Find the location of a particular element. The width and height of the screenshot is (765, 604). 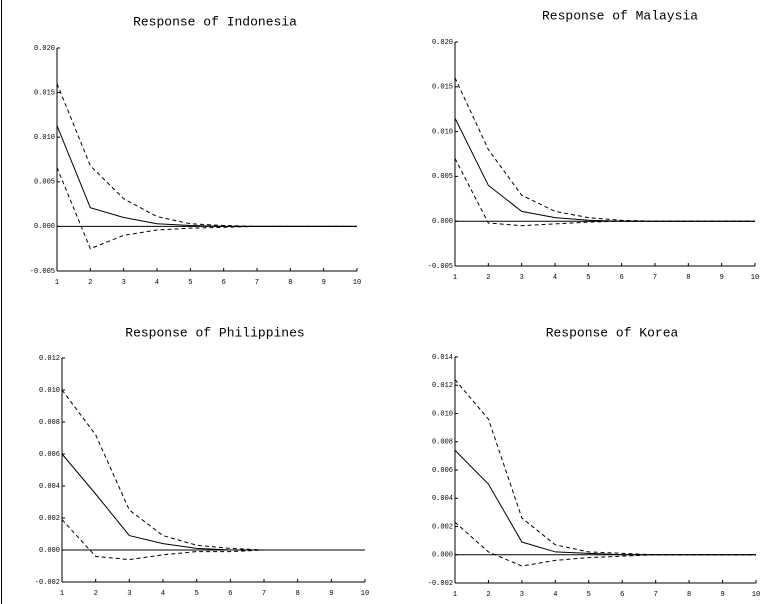

y-tick-label: 0.014 is located at coordinates (442, 358).